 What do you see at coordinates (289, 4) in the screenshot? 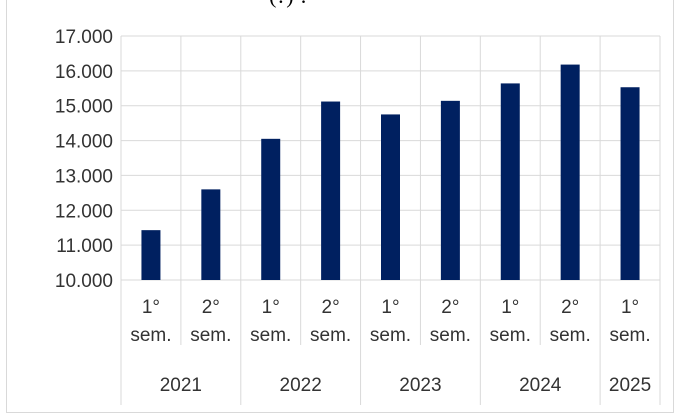
I see `chart-title: (?) ?` at bounding box center [289, 4].